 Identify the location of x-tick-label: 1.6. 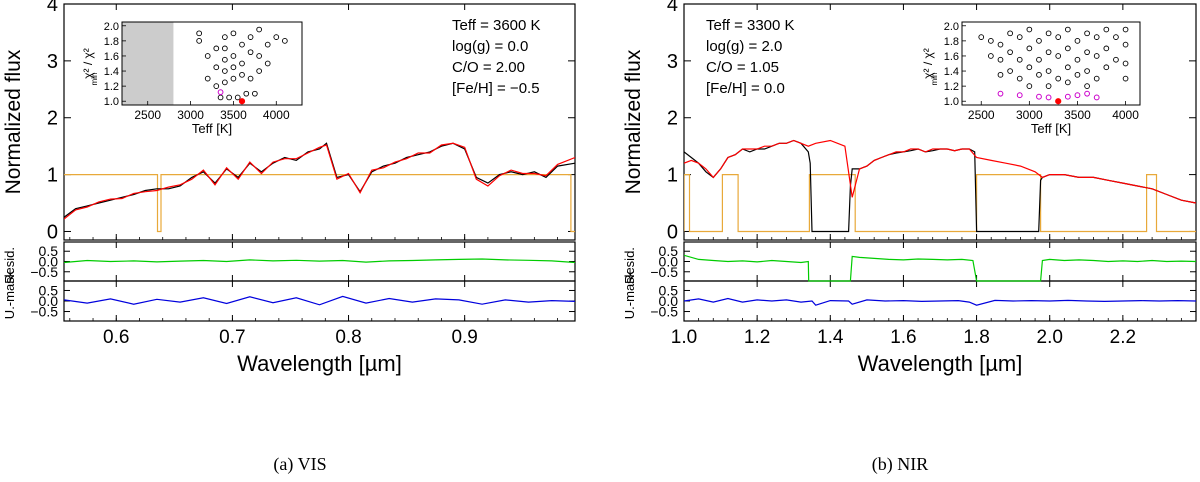
(903, 337).